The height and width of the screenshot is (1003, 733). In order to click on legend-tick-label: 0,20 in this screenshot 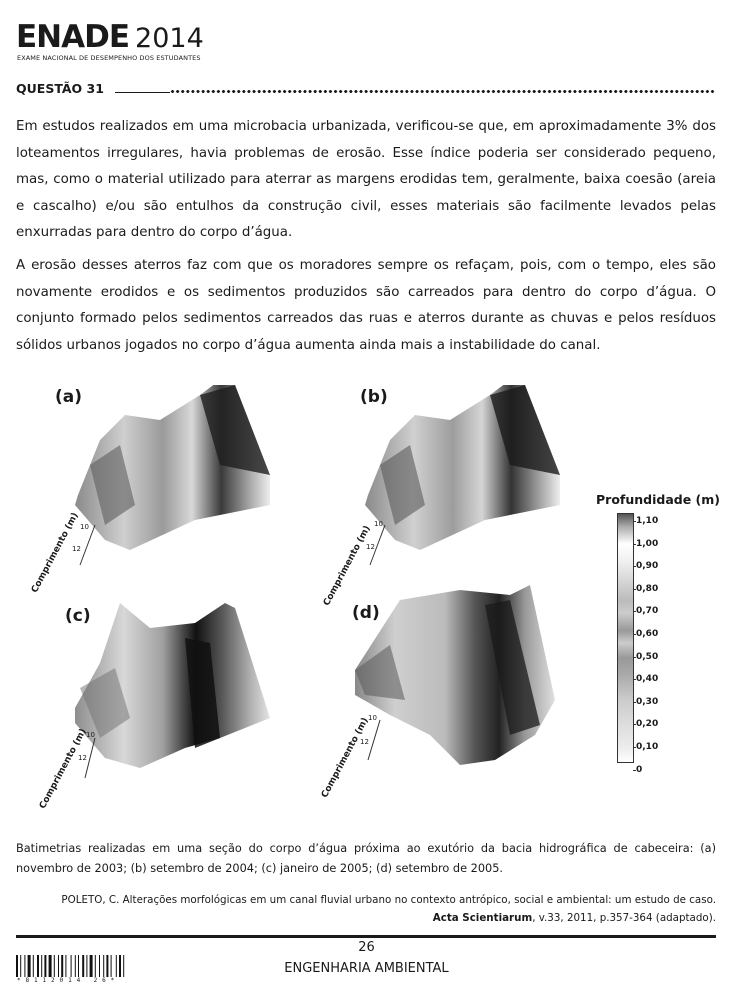, I will do `click(645, 724)`.